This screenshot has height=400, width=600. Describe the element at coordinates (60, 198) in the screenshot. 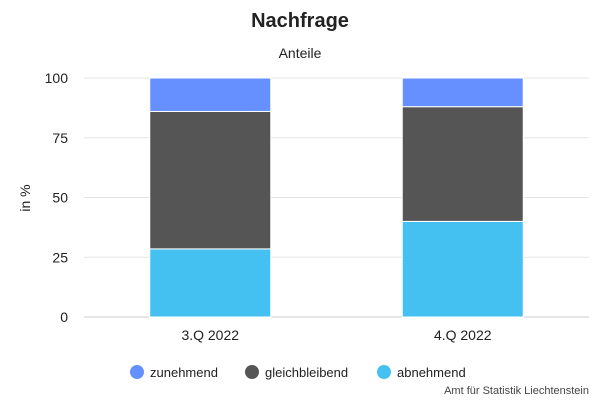

I see `y-tick-label: 50` at that location.